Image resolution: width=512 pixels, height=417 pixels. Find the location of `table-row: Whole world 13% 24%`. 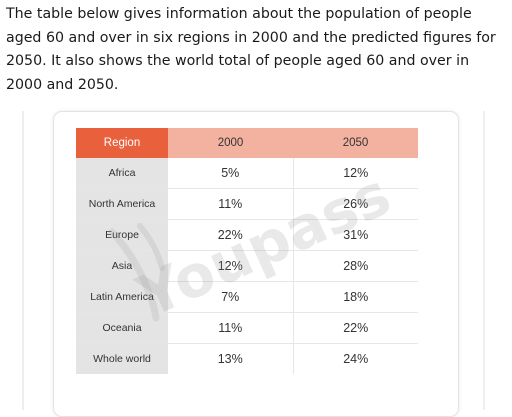

table-row: Whole world 13% 24% is located at coordinates (247, 358).